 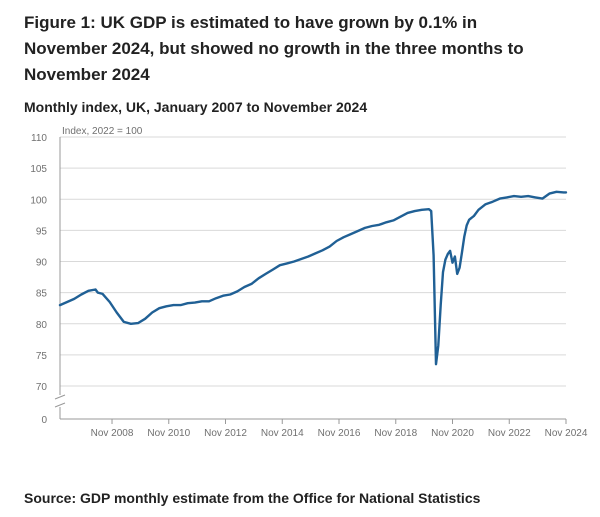 What do you see at coordinates (509, 433) in the screenshot?
I see `x-tick-label: Nov 2022` at bounding box center [509, 433].